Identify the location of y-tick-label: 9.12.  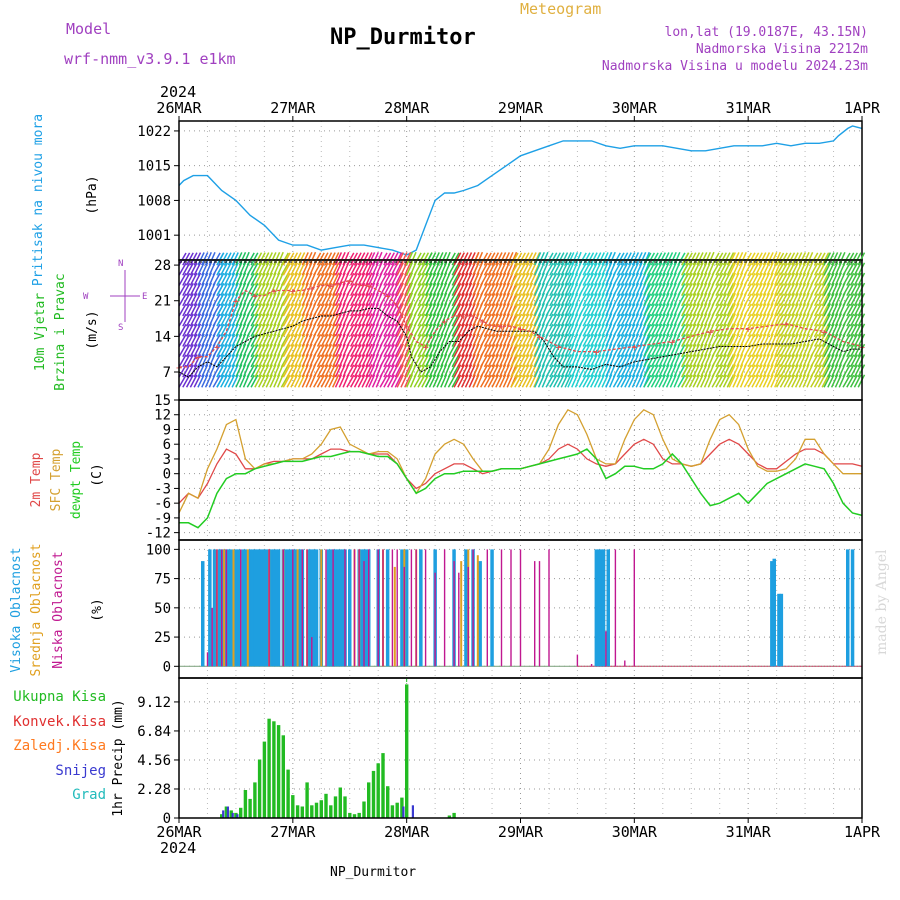
(154, 703).